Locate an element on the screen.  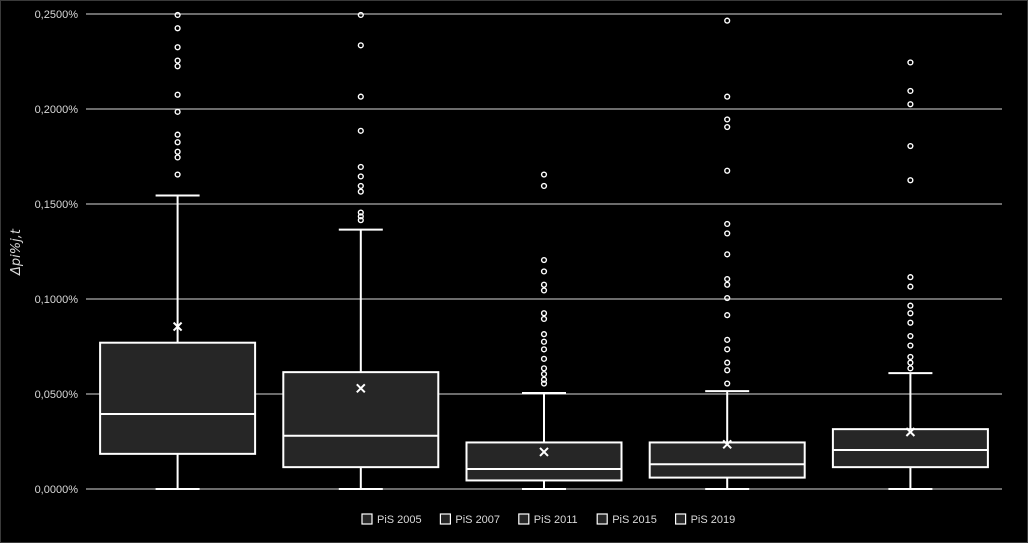
legend-label: PiS 2005 is located at coordinates (399, 520).